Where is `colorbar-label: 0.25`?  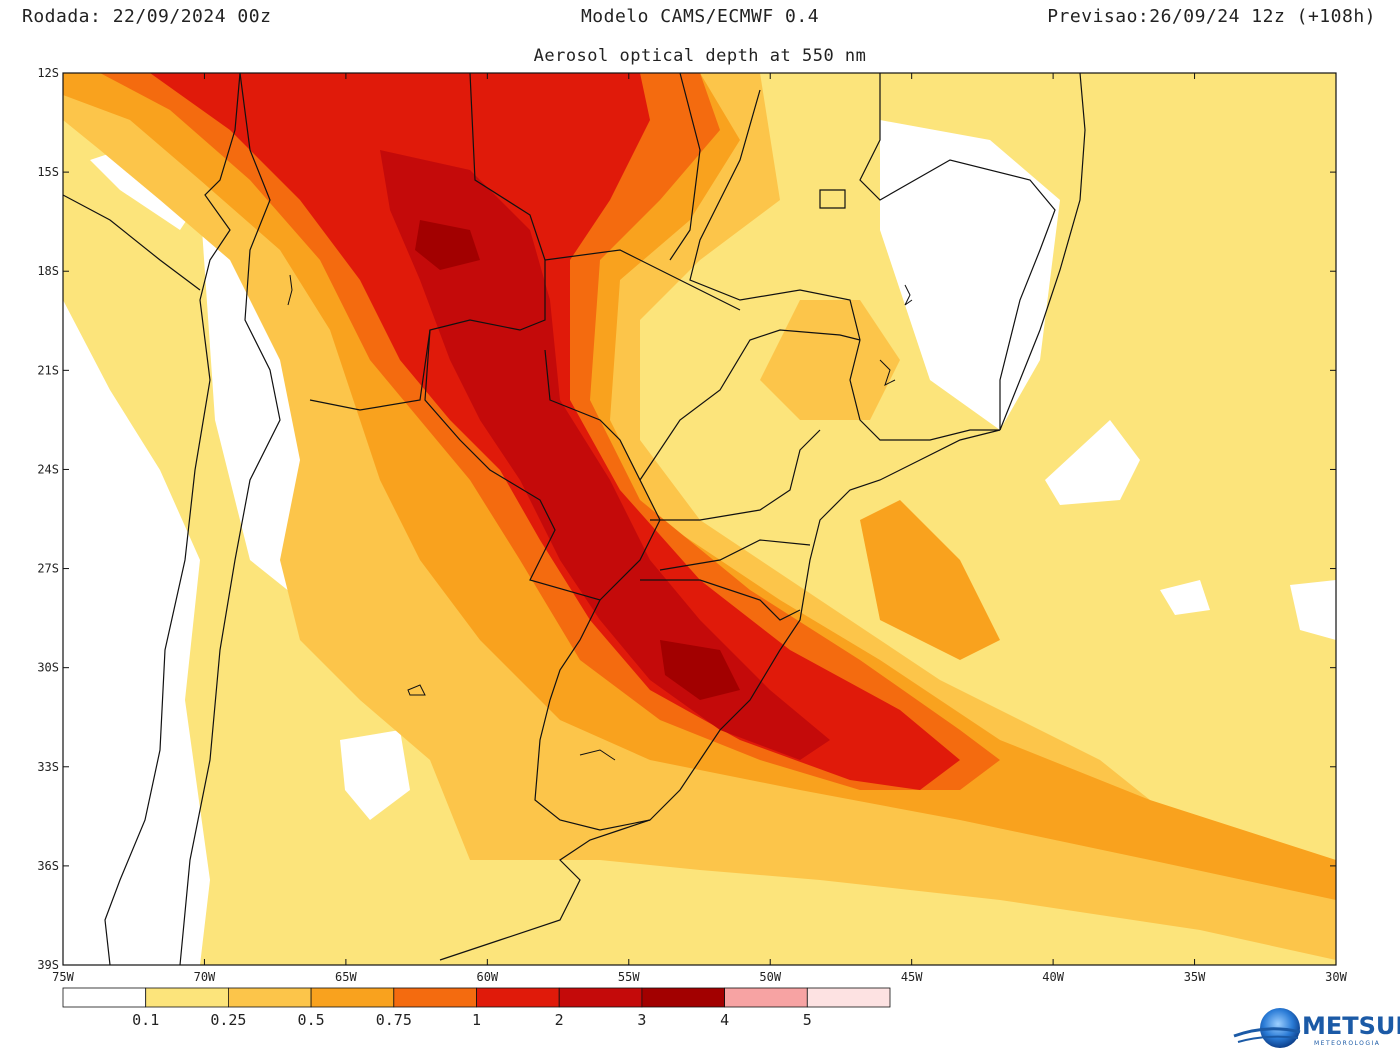
colorbar-label: 0.25 is located at coordinates (228, 1020).